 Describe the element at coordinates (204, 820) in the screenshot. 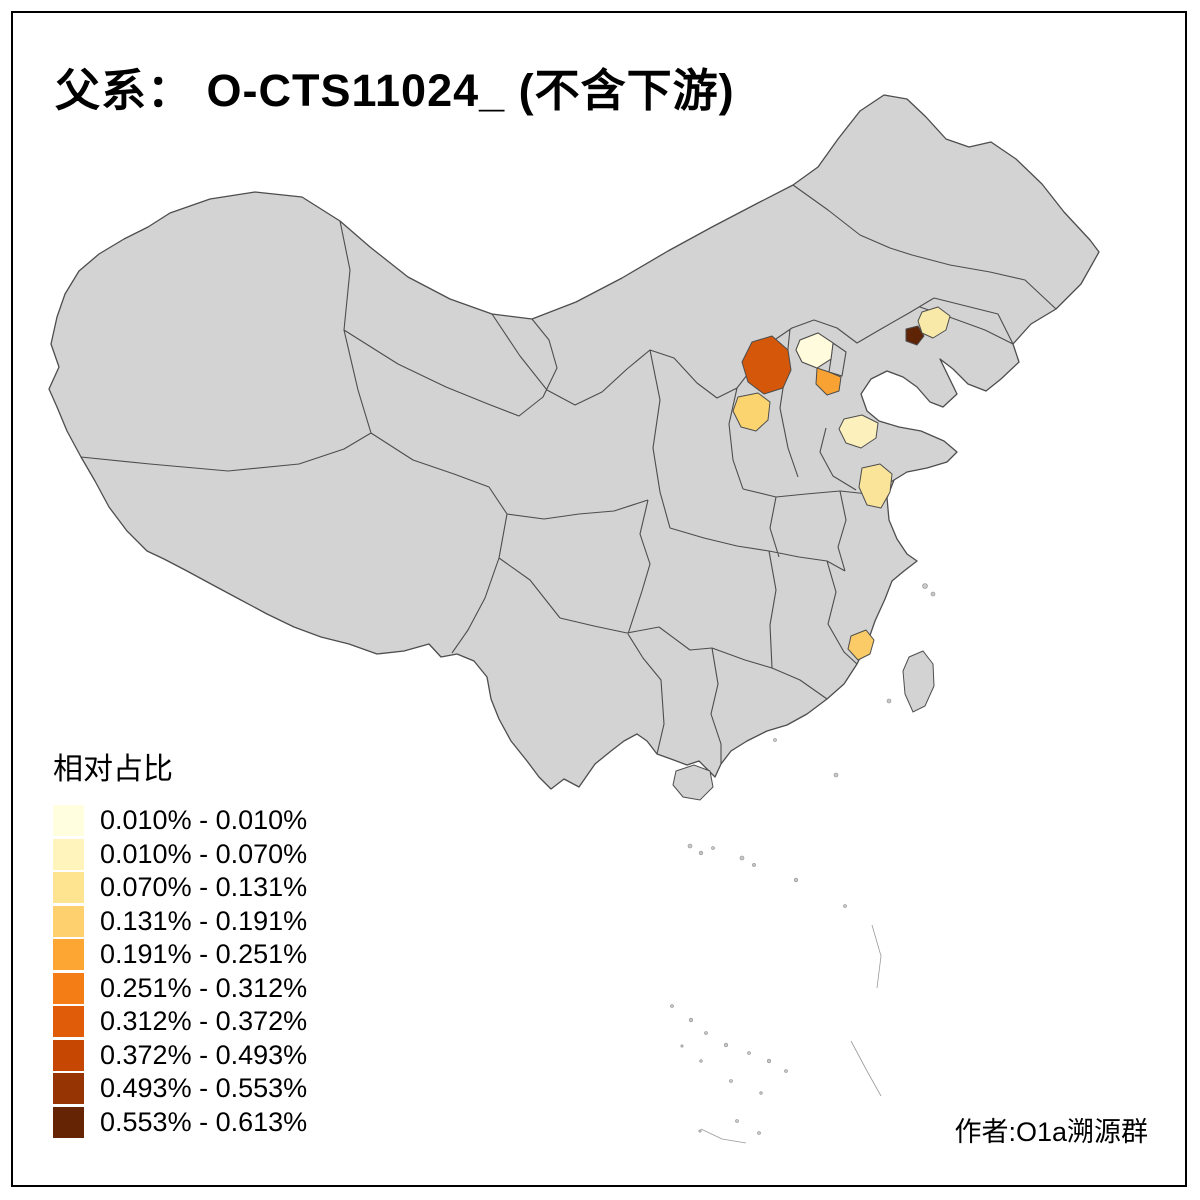

I see `legend-label: 0.010% - 0.010%` at that location.